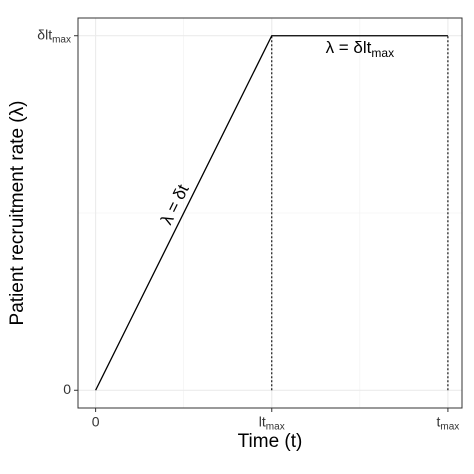  What do you see at coordinates (17, 213) in the screenshot?
I see `y-axis-title: Patient recruitment rate (λ)` at bounding box center [17, 213].